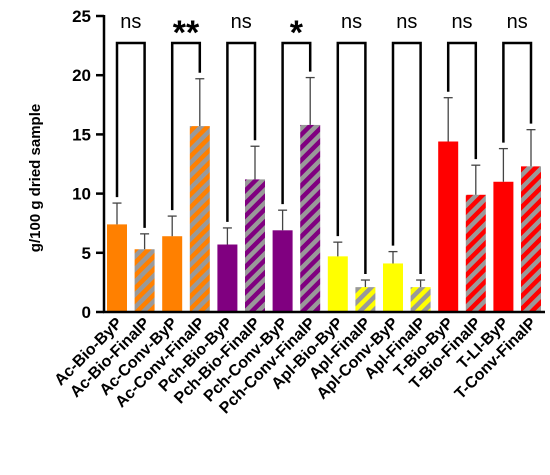  Describe the element at coordinates (35, 178) in the screenshot. I see `y-axis-label: g/100 g dried sample` at that location.